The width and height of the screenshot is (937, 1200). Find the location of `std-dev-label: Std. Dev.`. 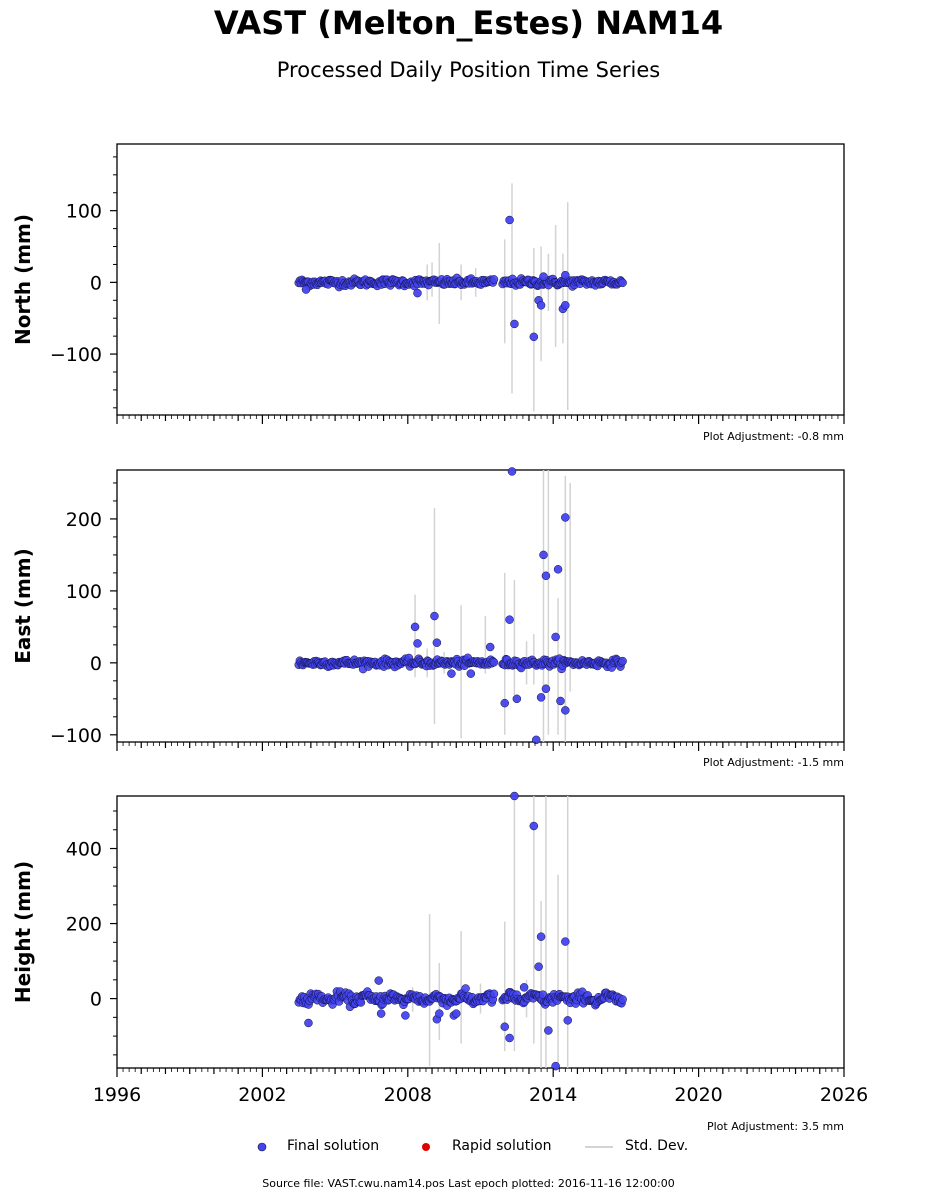

std-dev-label: Std. Dev. is located at coordinates (657, 1146).